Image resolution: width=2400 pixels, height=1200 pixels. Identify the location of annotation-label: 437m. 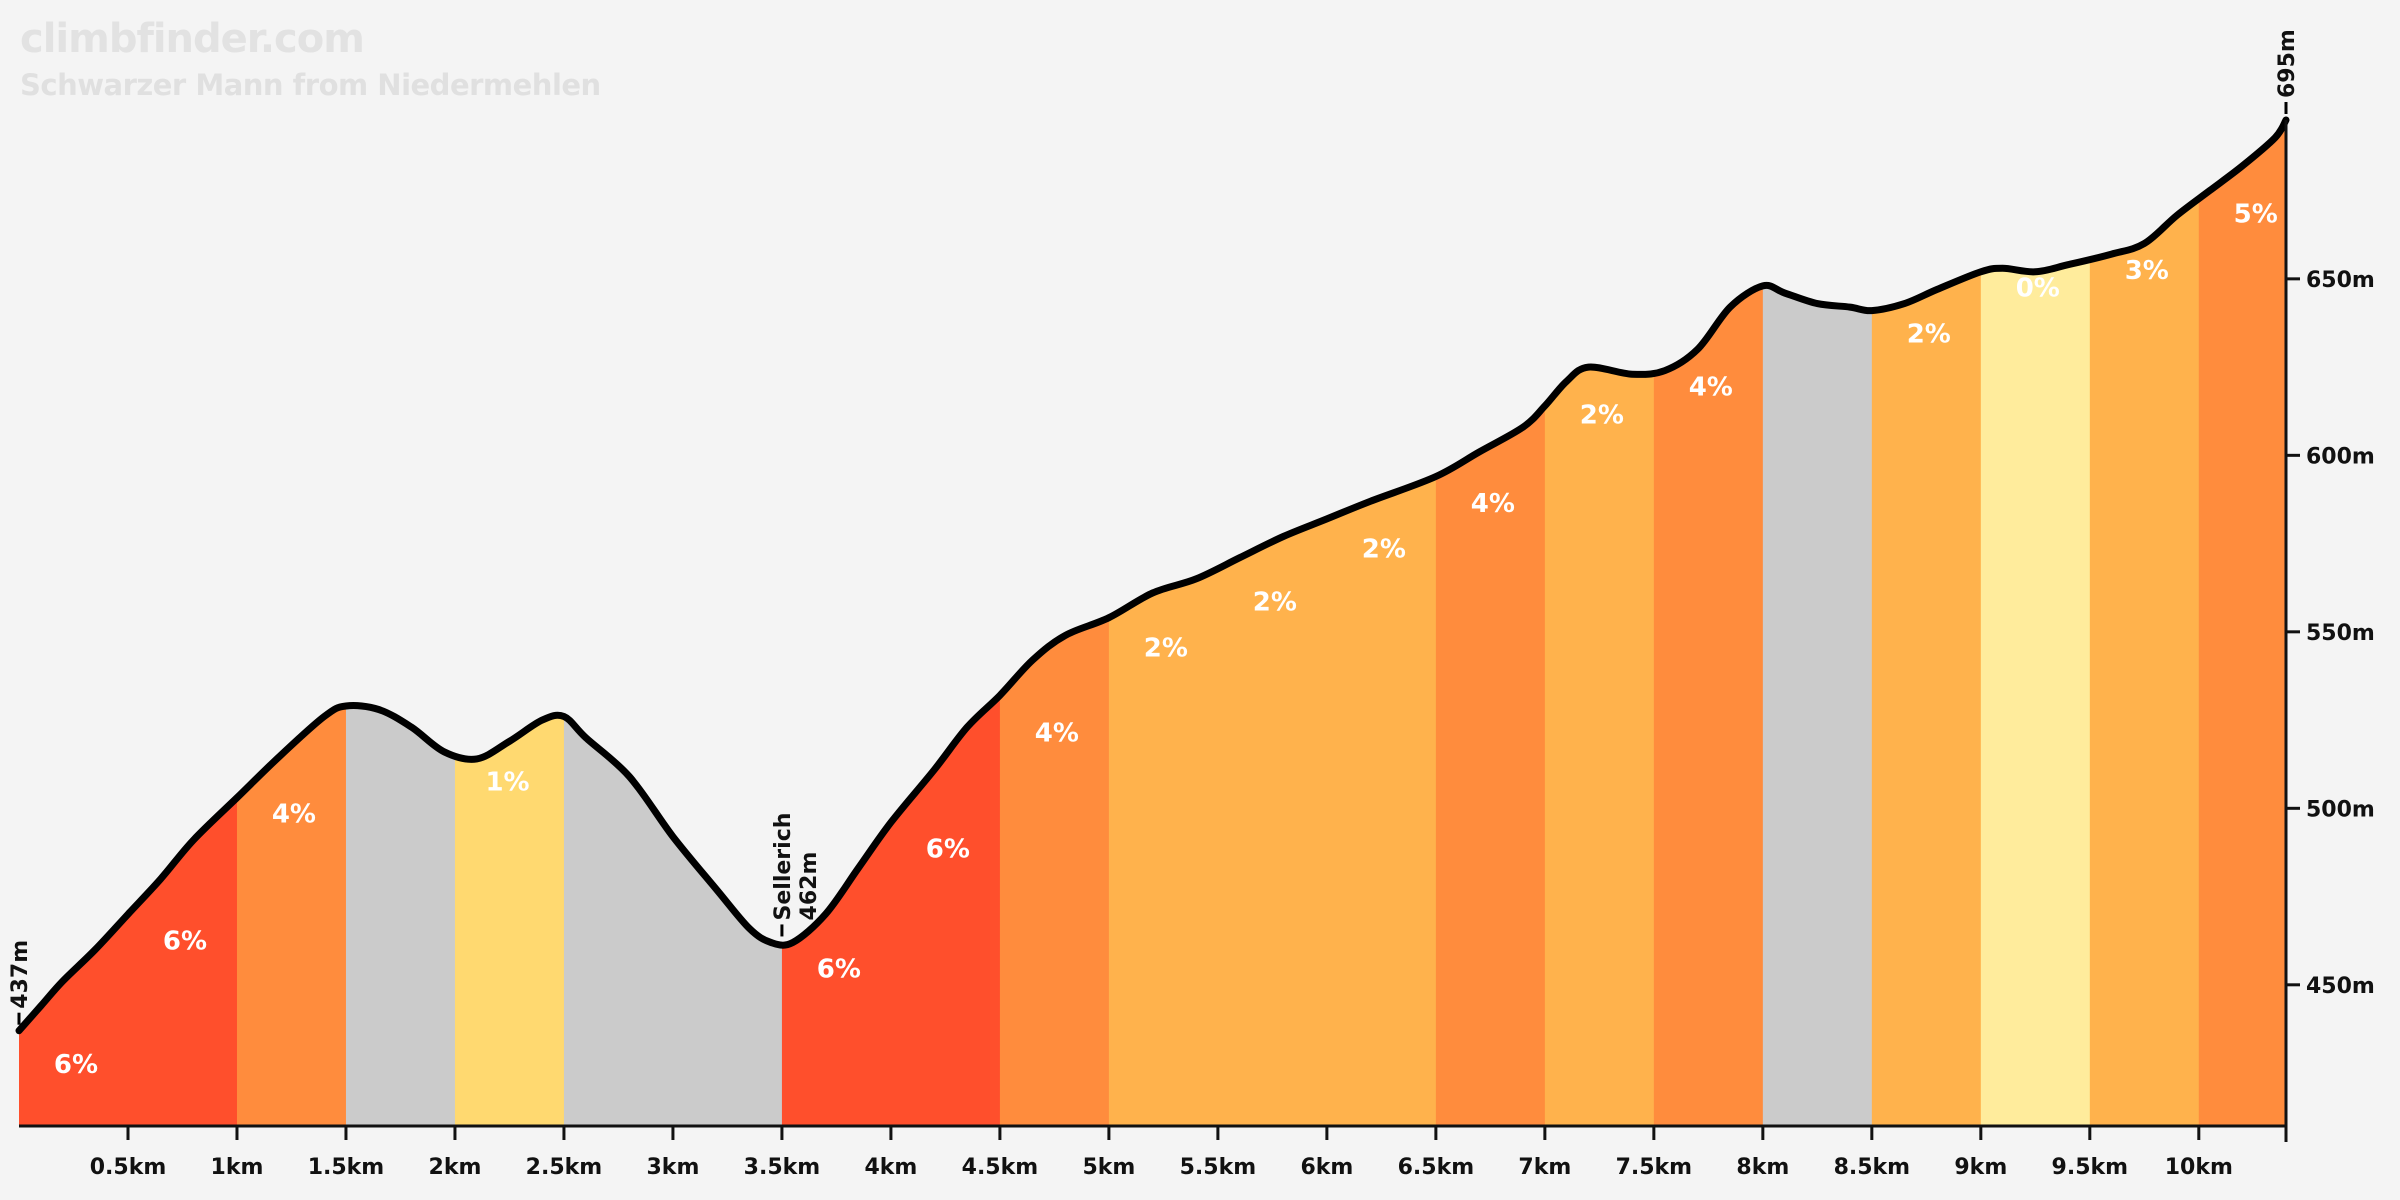
(20, 974).